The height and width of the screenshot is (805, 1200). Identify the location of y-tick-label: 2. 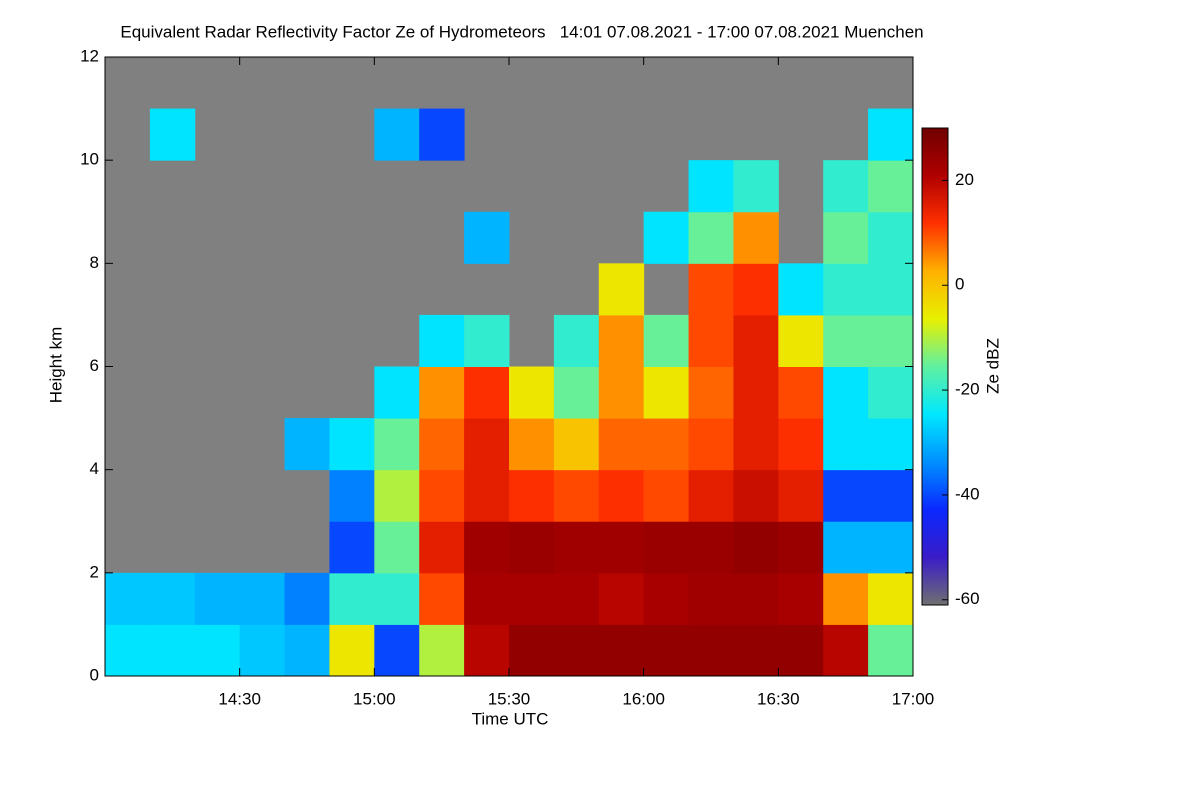
(94, 571).